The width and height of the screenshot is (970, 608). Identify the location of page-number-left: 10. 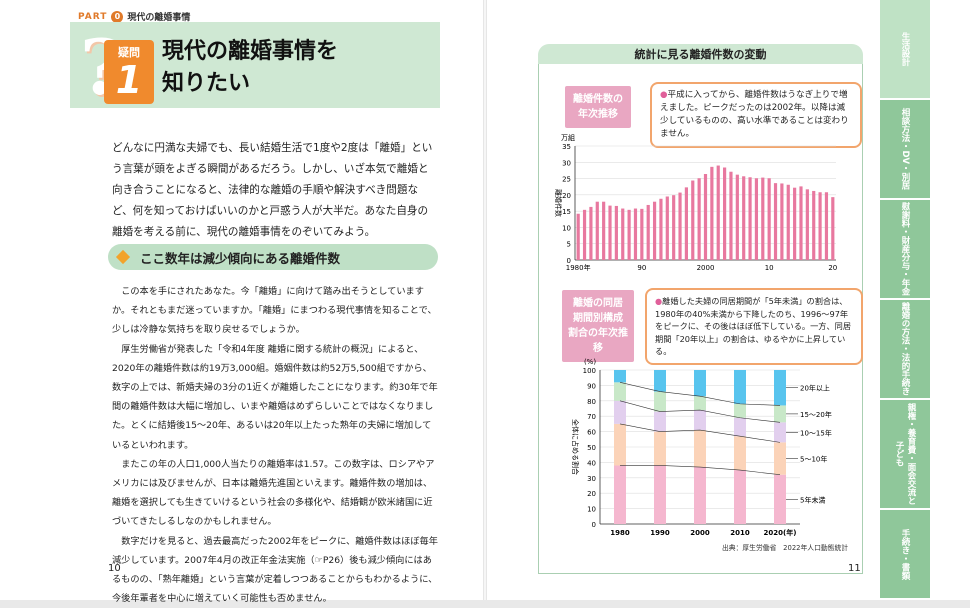
(114, 568).